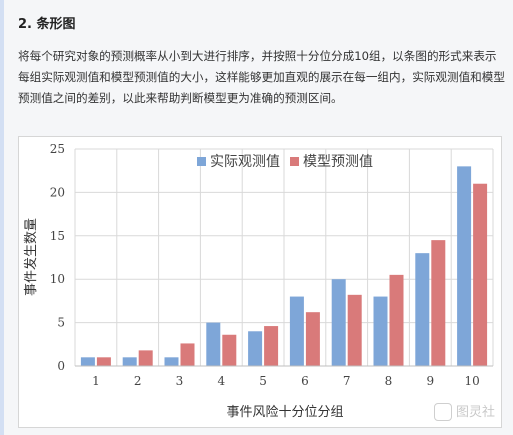 The image size is (513, 435). I want to click on x-tick-label: 9, so click(430, 381).